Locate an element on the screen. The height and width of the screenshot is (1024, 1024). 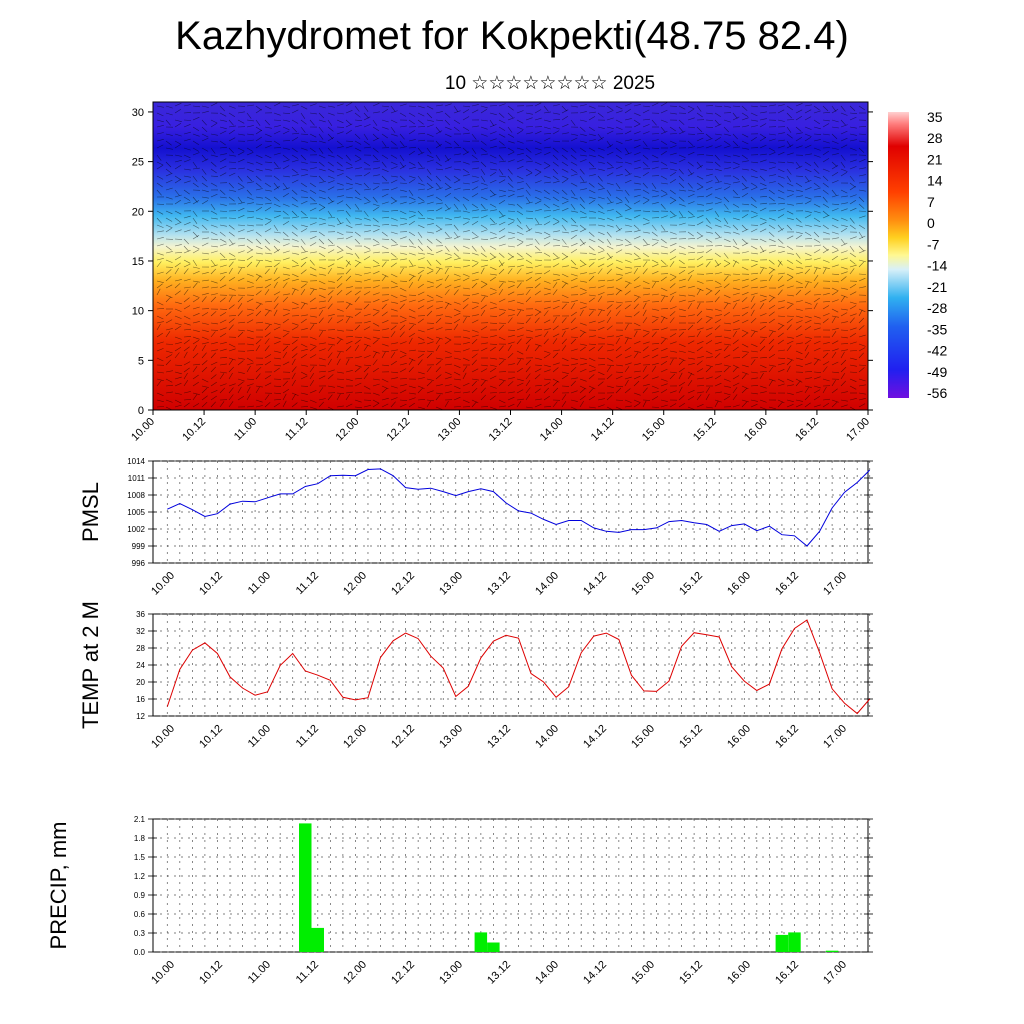
color-bar: 35 28 21 14 7 0 -7 -14 -21 -28 -35 -42 -49 -56 is located at coordinates (917, 255).